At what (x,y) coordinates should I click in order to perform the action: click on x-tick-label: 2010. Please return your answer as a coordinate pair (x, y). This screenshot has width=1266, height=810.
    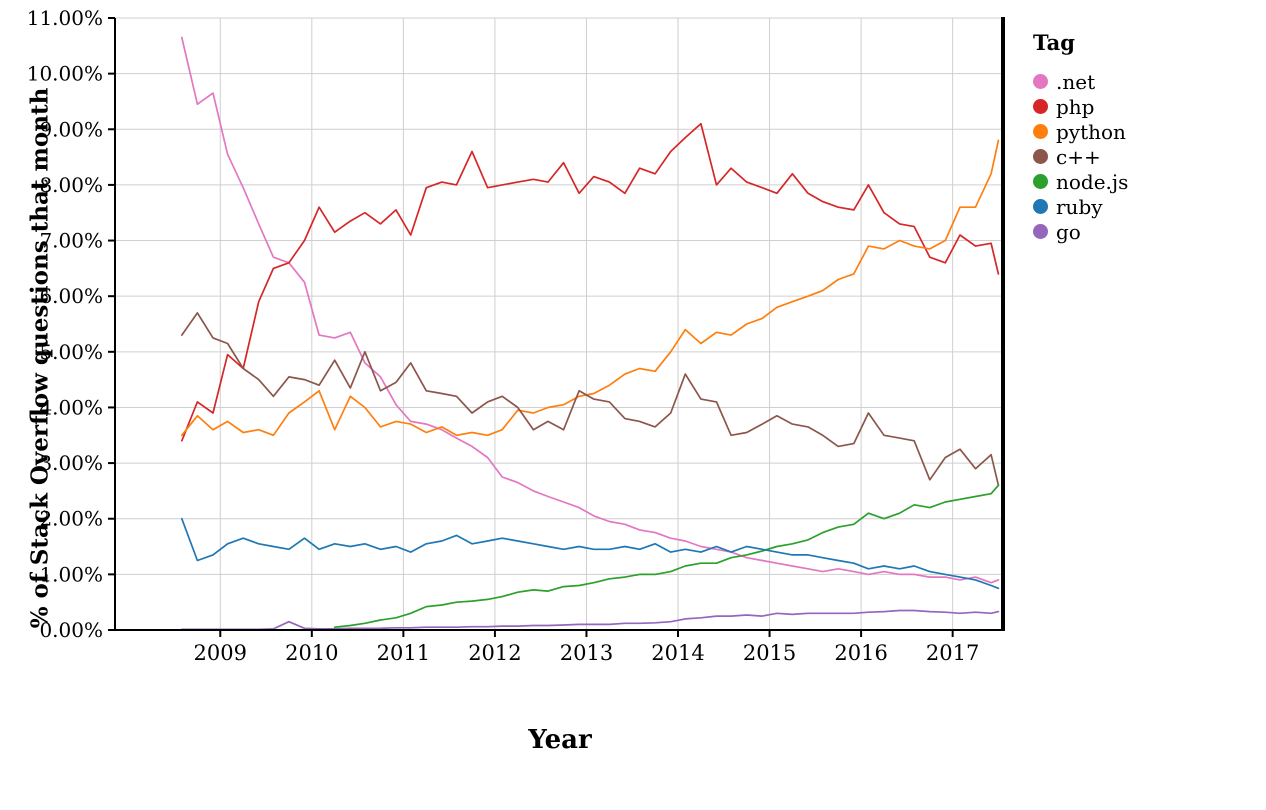
    Looking at the image, I should click on (311, 653).